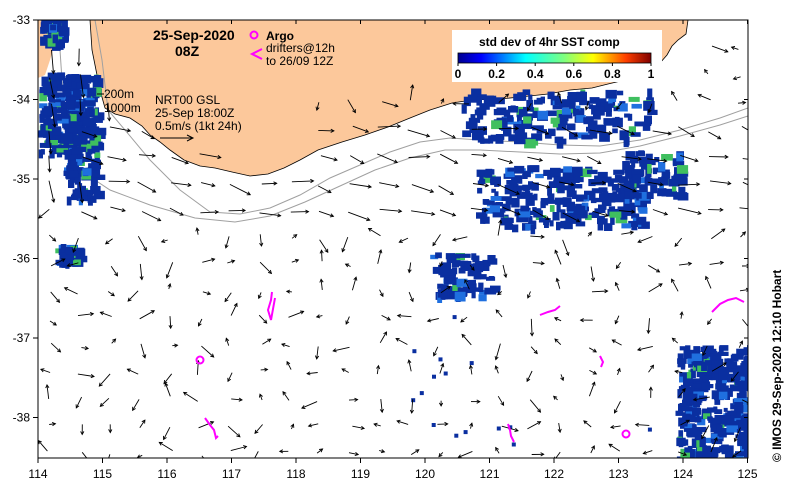 This screenshot has height=492, width=790. Describe the element at coordinates (360, 474) in the screenshot. I see `lon-tick-label: 119` at that location.